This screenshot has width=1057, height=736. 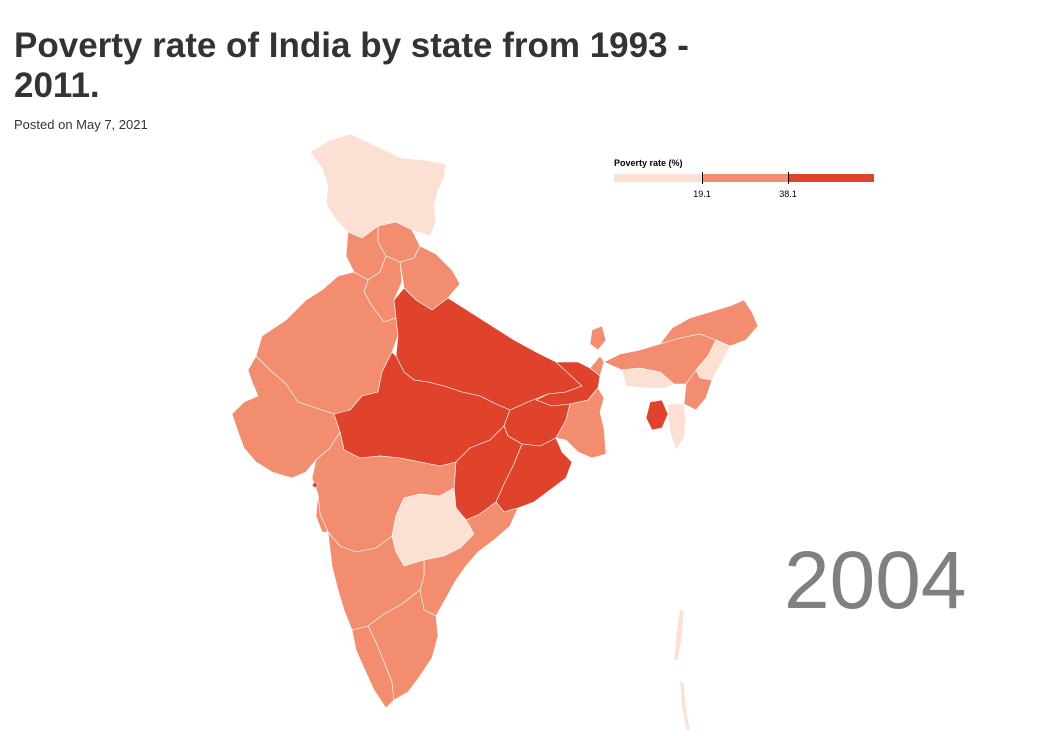 I want to click on region-meghalaya, so click(x=648, y=378).